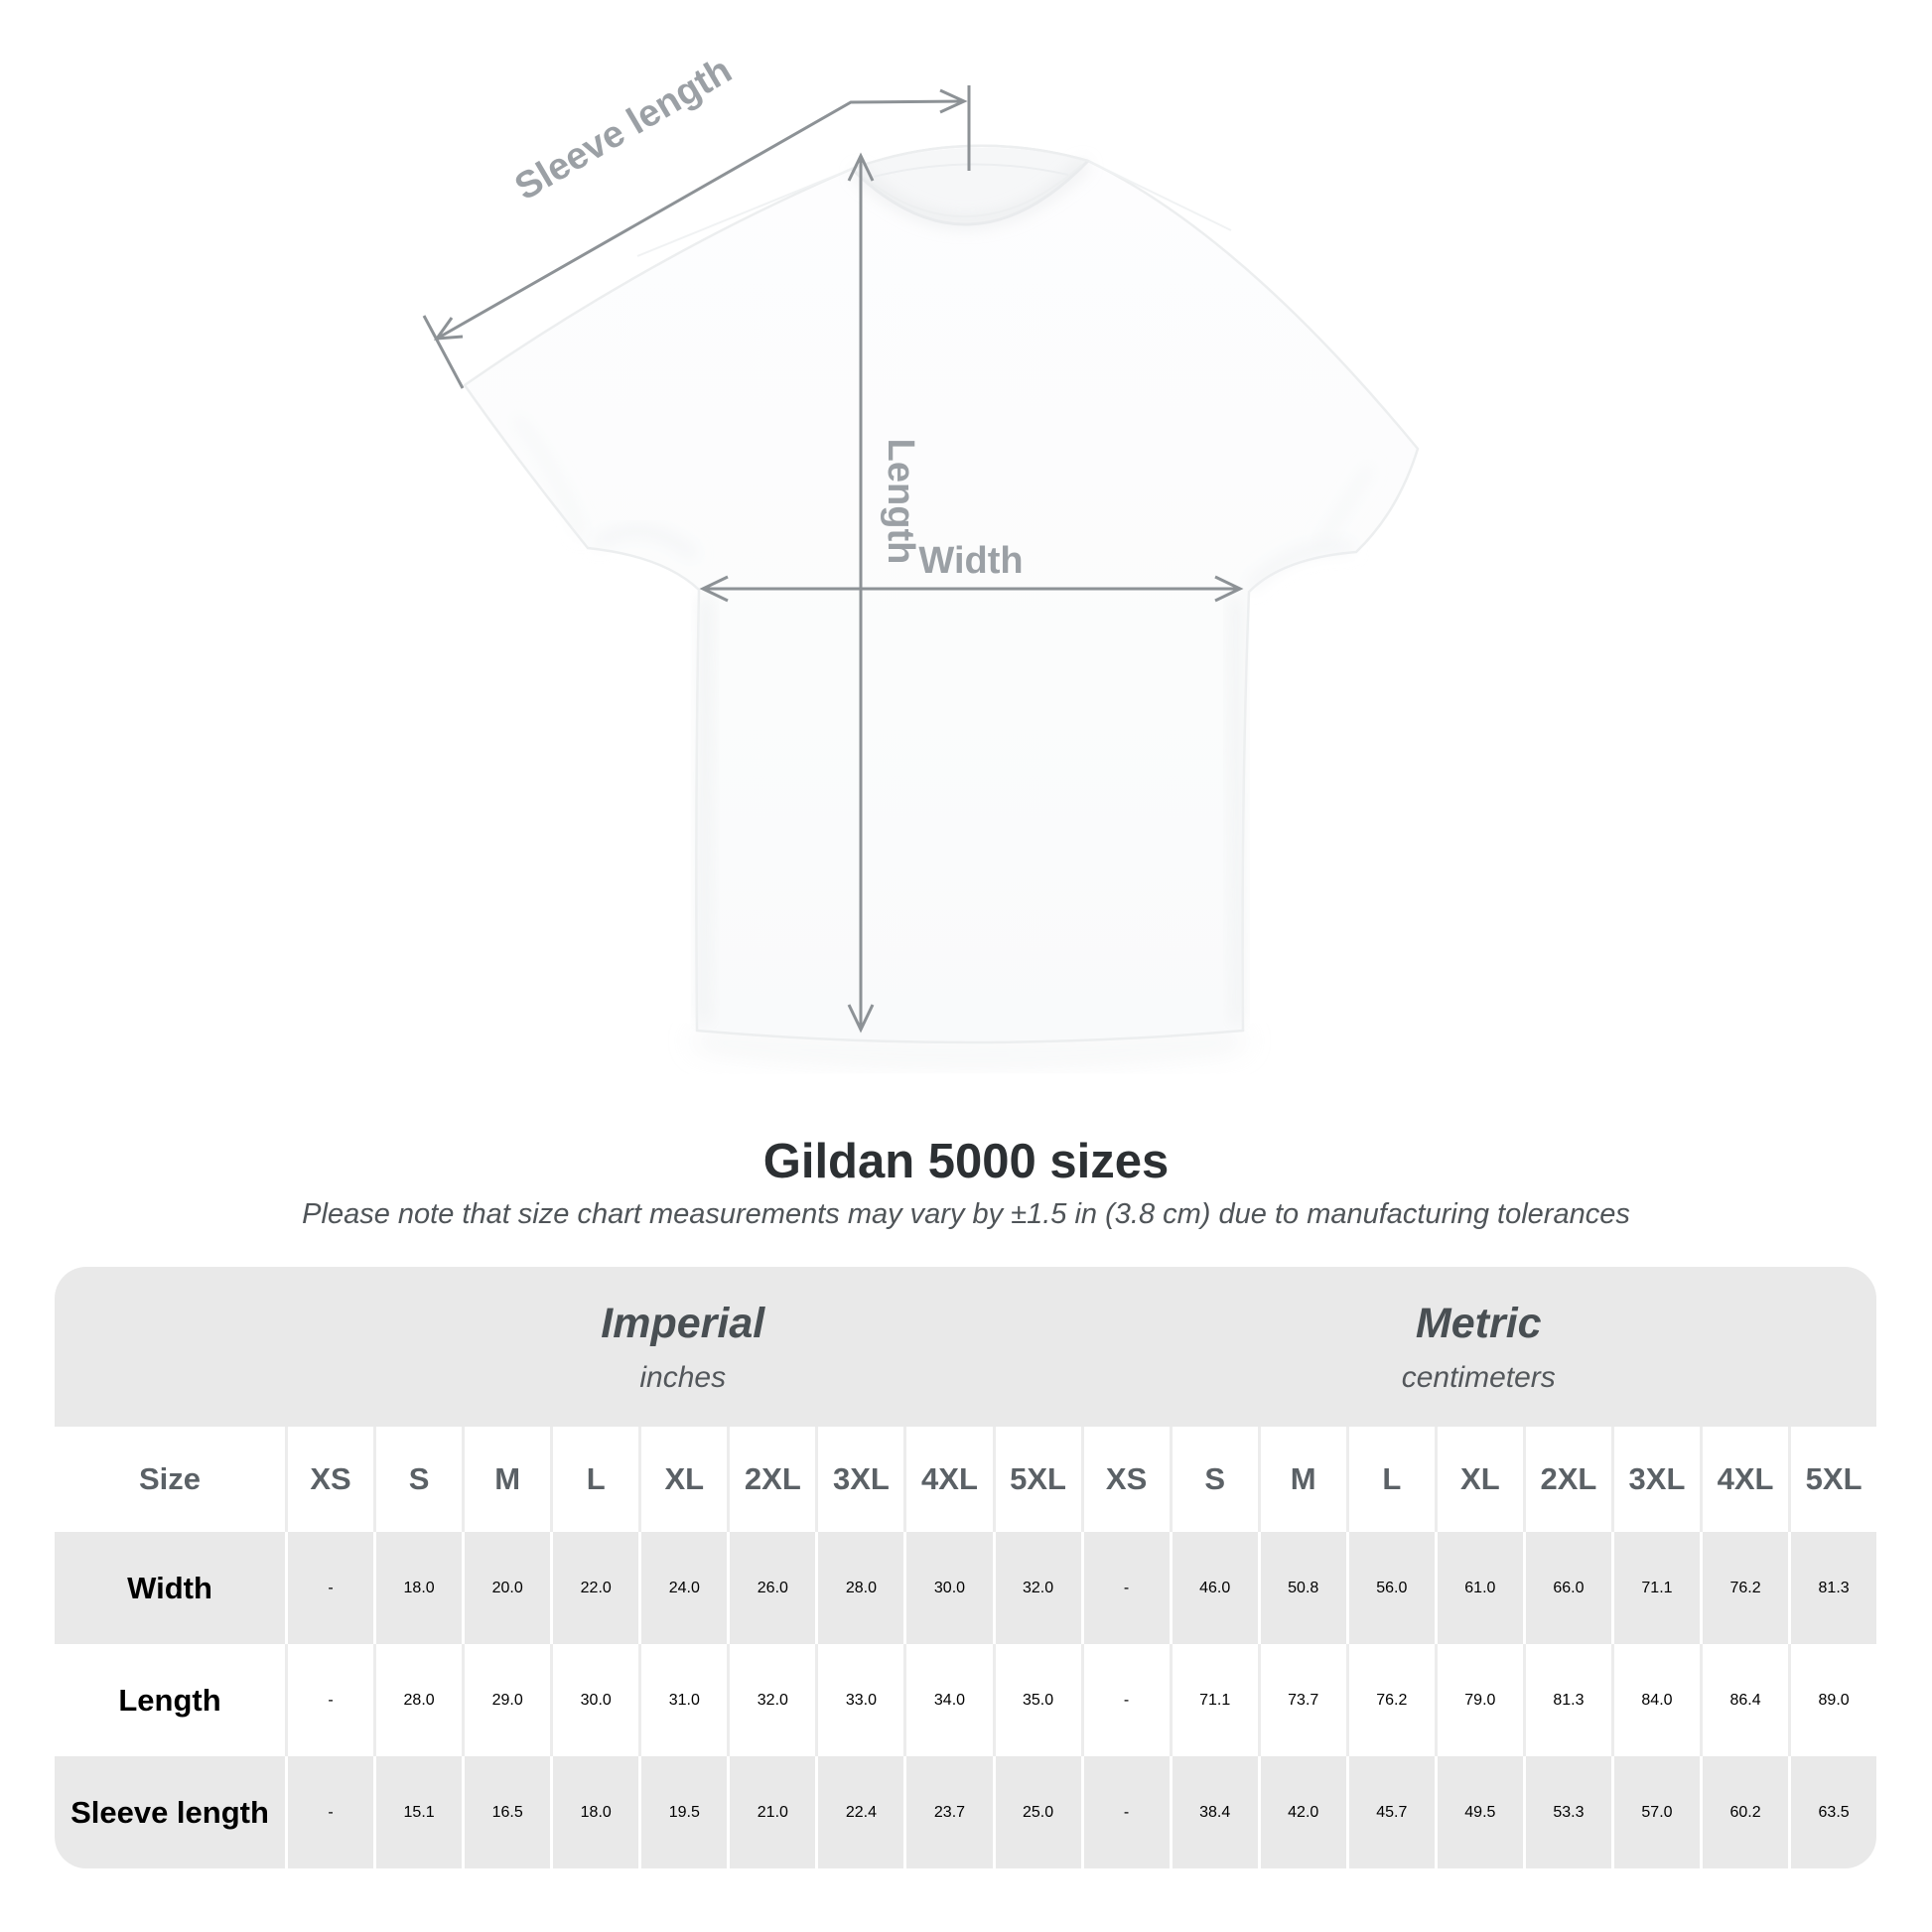  I want to click on width-arrowhead-left, so click(714, 589).